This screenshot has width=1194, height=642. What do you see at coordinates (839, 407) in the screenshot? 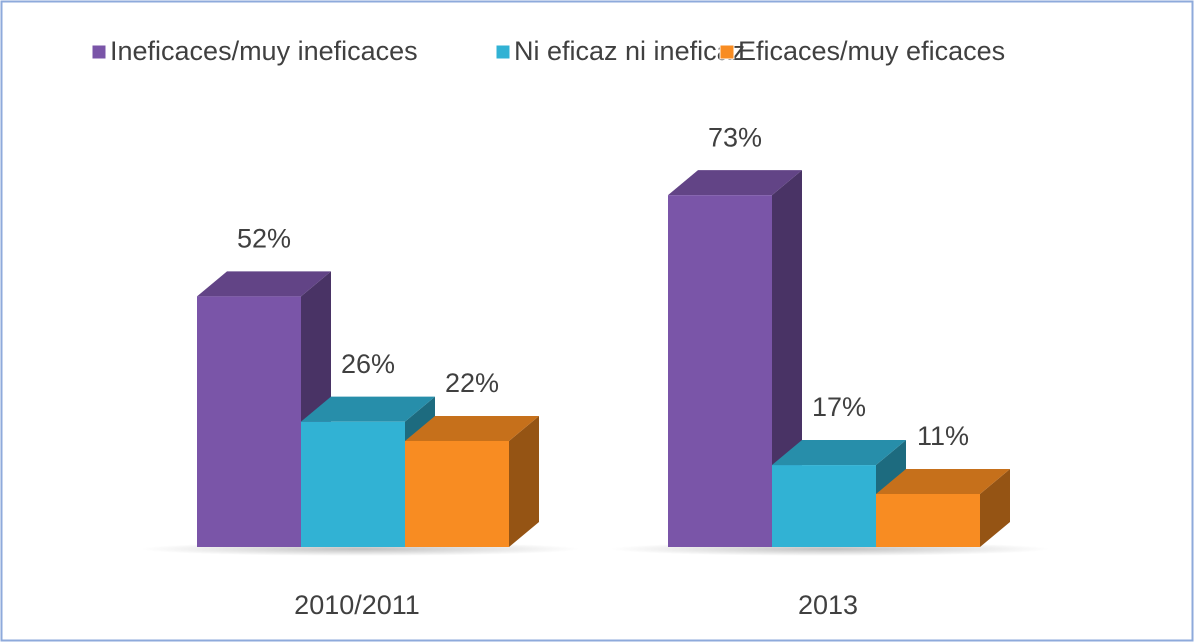
I see `value-label: 17%` at bounding box center [839, 407].